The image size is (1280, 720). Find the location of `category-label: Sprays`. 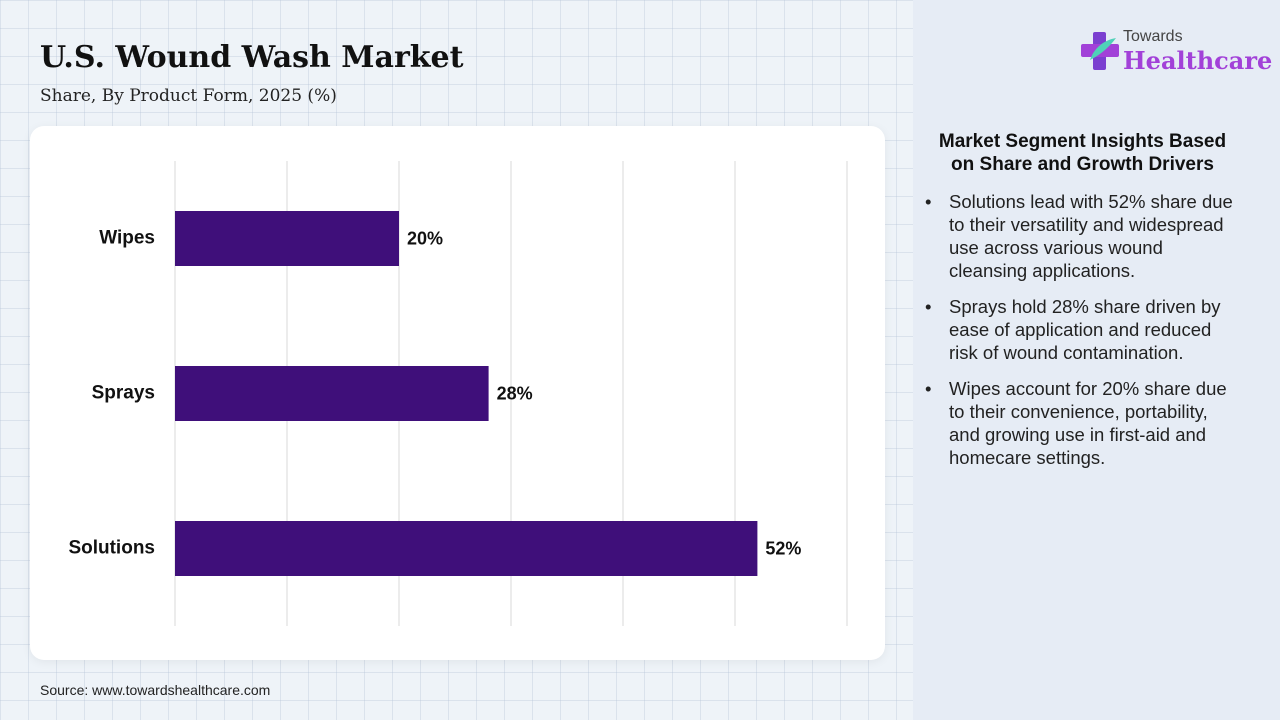

category-label: Sprays is located at coordinates (123, 393).